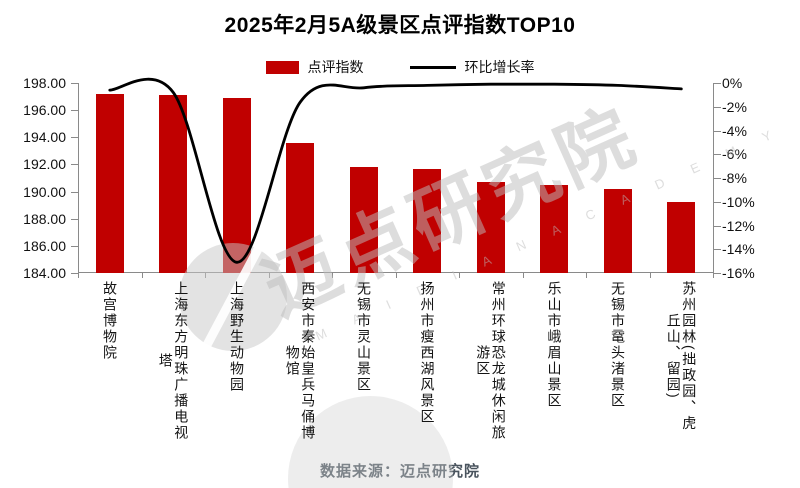 The image size is (800, 488). What do you see at coordinates (282, 67) in the screenshot?
I see `legend-bar-swatch-icon` at bounding box center [282, 67].